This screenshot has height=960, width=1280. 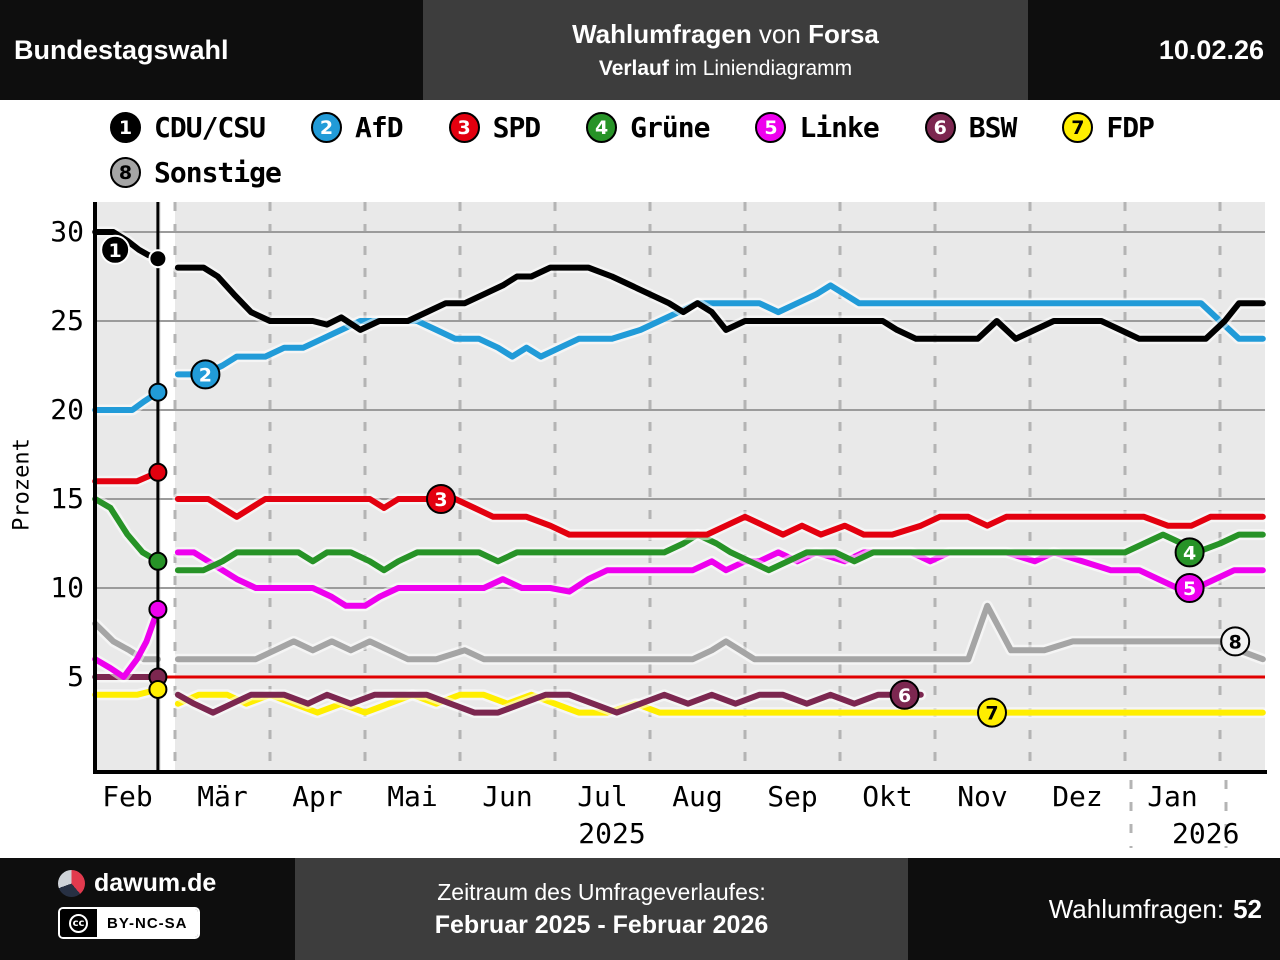 I want to click on x-year-2026: 2026, so click(x=1206, y=833).